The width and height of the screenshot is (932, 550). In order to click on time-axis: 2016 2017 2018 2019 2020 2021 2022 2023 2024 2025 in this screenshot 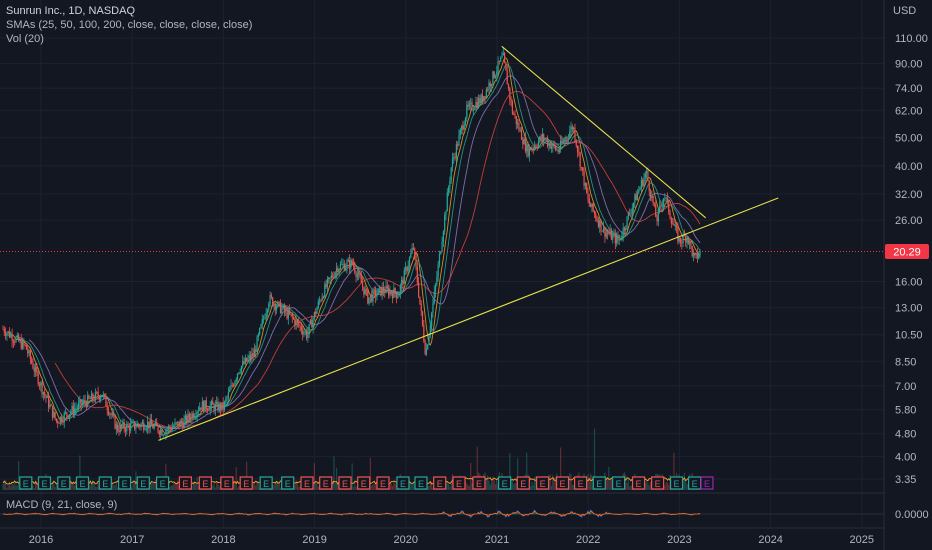, I will do `click(451, 540)`.